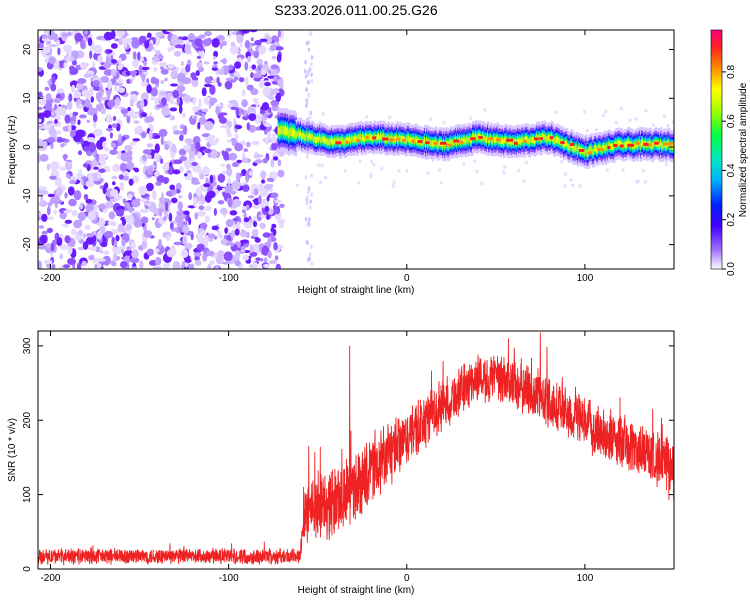  Describe the element at coordinates (672, 146) in the screenshot. I see `heatmap-ridge-cell` at that location.